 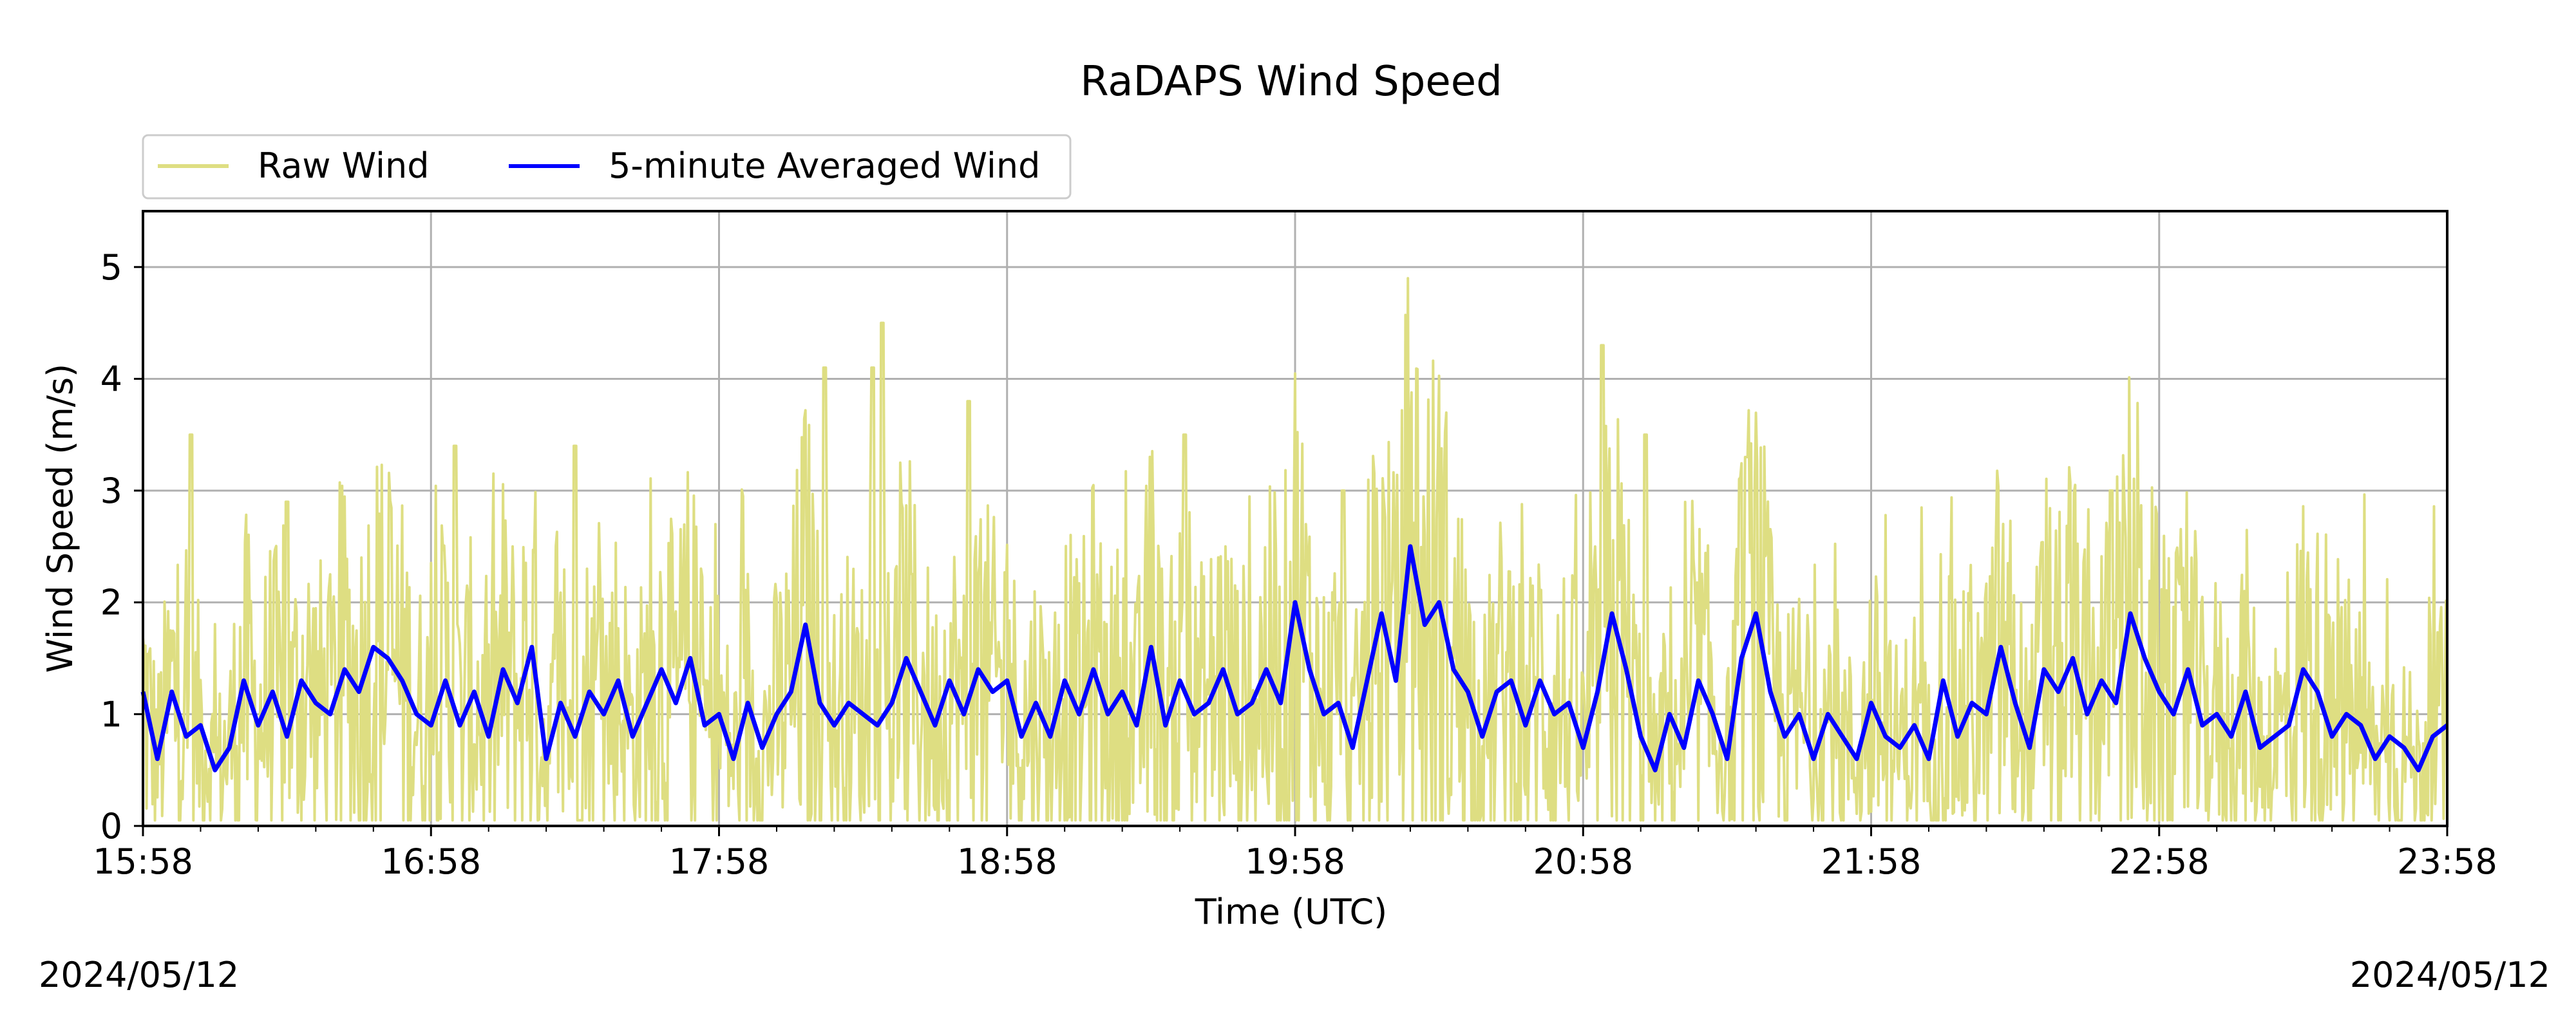 What do you see at coordinates (1871, 861) in the screenshot?
I see `x-tick-label: 21:58` at bounding box center [1871, 861].